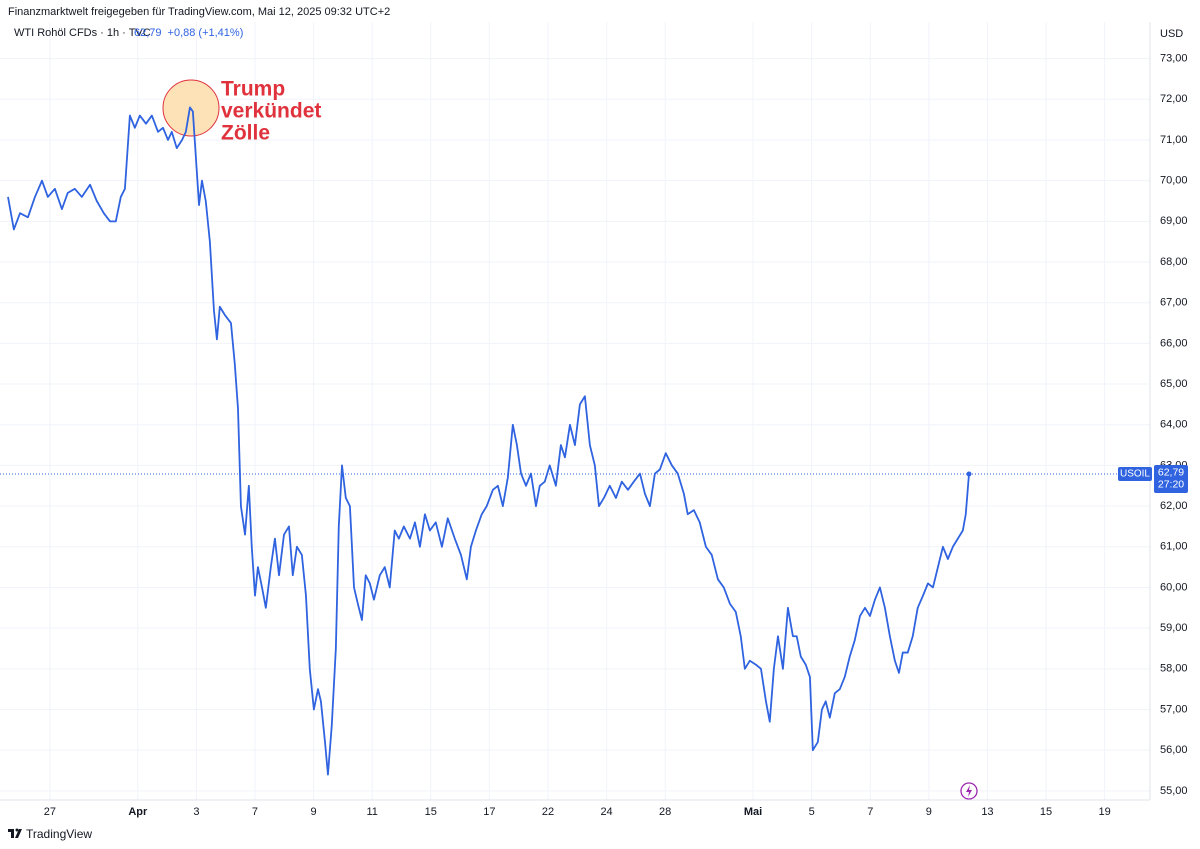  I want to click on x-tick-label: 27, so click(50, 812).